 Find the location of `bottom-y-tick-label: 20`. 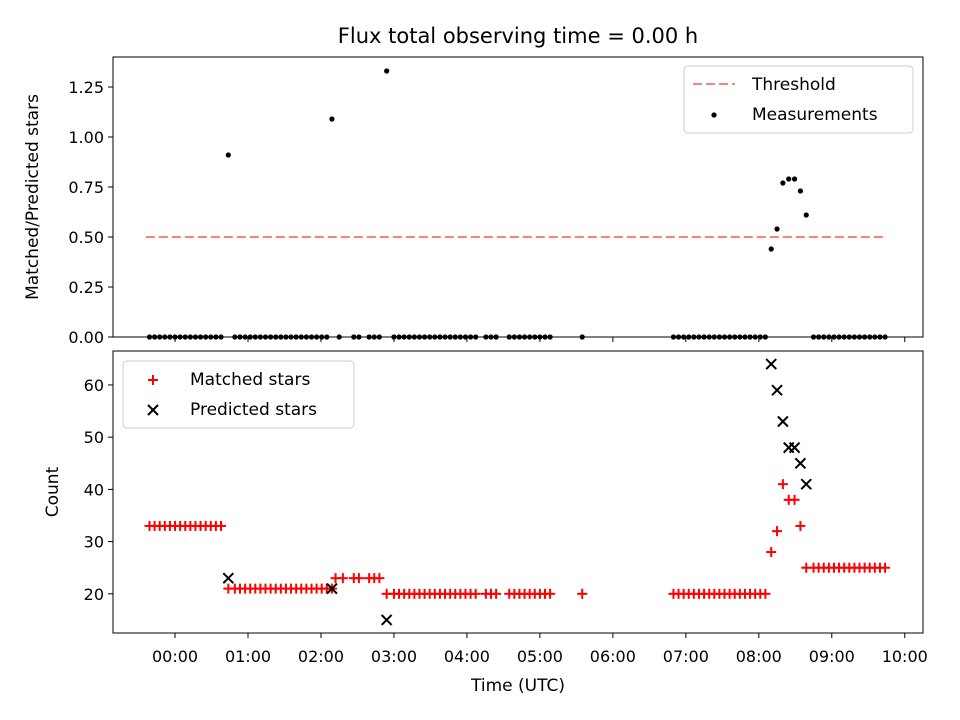

bottom-y-tick-label: 20 is located at coordinates (94, 594).